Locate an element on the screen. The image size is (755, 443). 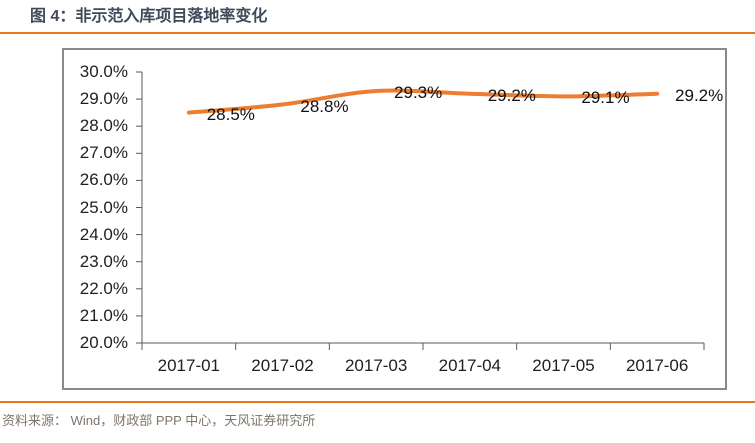
figure-title: 图 4：非示范入库项目落地率变化 is located at coordinates (149, 16).